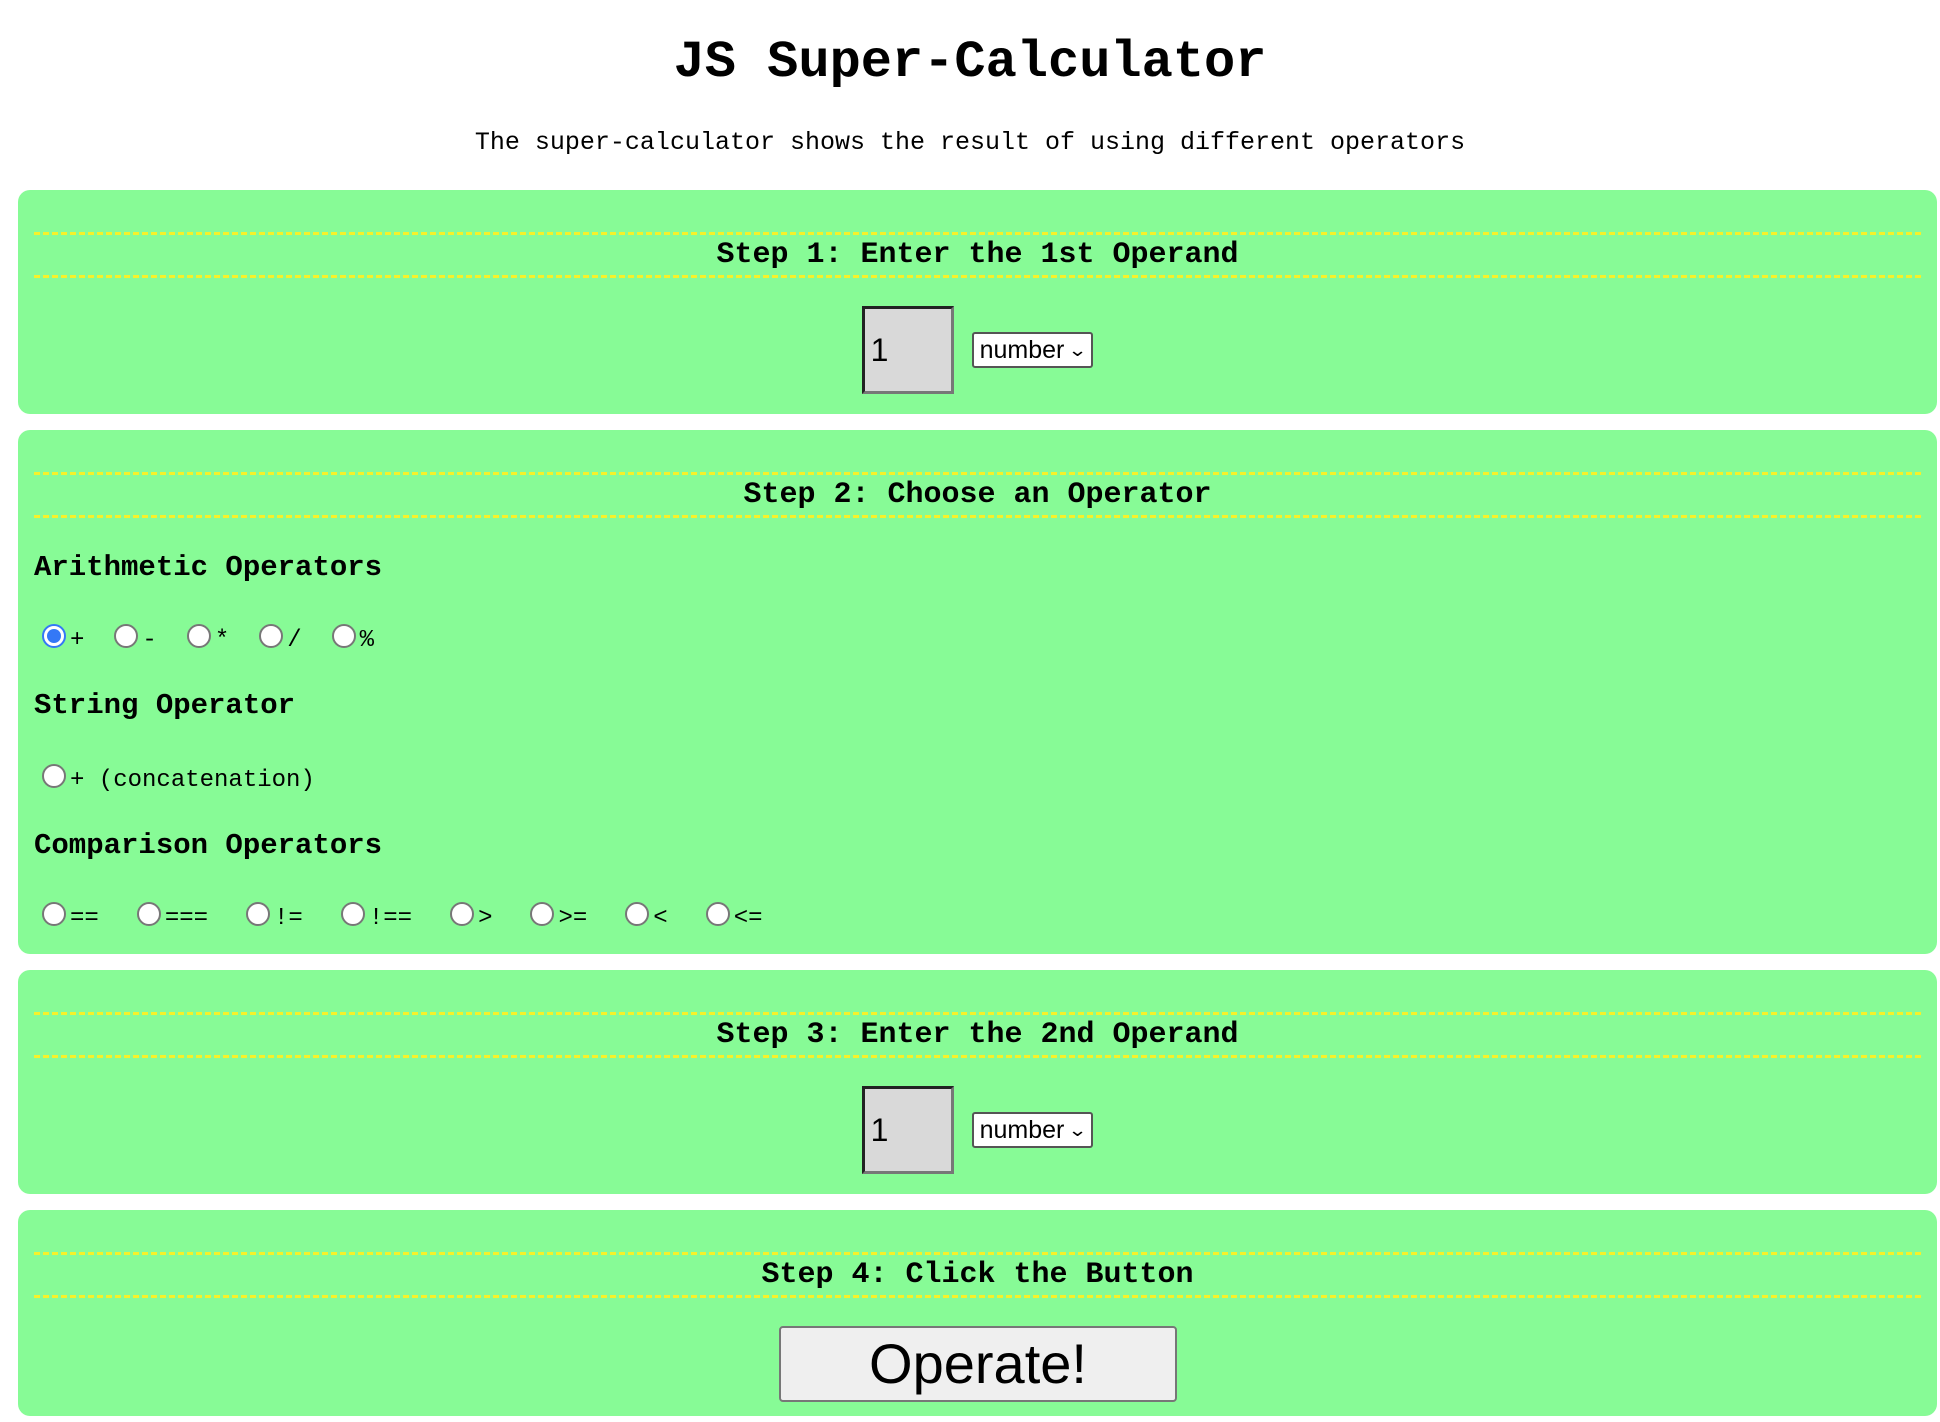 The image size is (1940, 1422). I want to click on radio-option-lt: <, so click(646, 917).